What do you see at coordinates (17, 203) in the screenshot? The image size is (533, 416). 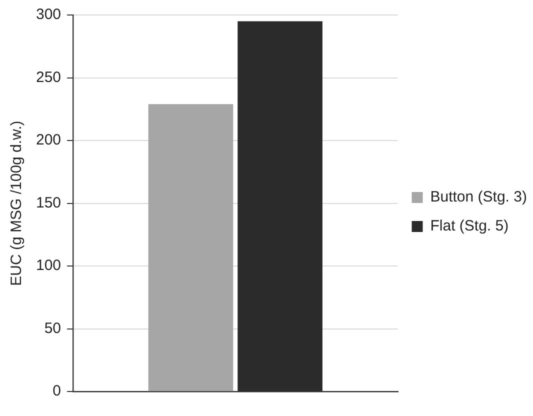 I see `y-axis-title: EUC (g MSG /100g d.w.)` at bounding box center [17, 203].